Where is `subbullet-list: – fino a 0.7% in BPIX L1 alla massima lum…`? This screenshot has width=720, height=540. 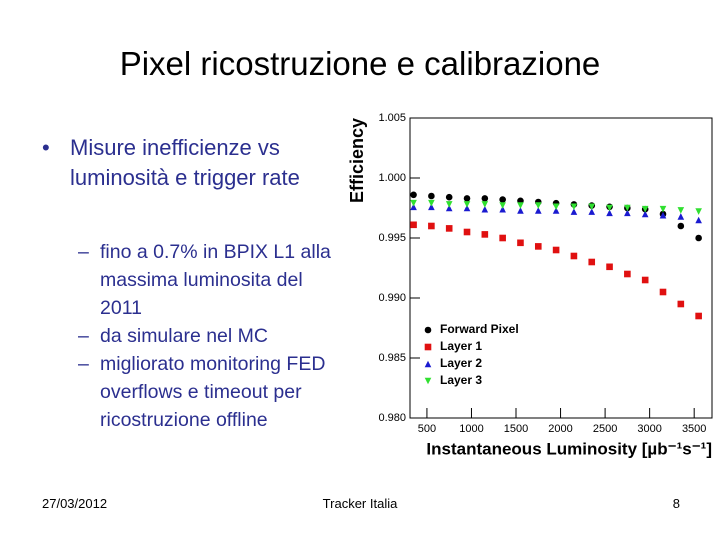 subbullet-list: – fino a 0.7% in BPIX L1 alla massima lum… is located at coordinates (212, 336).